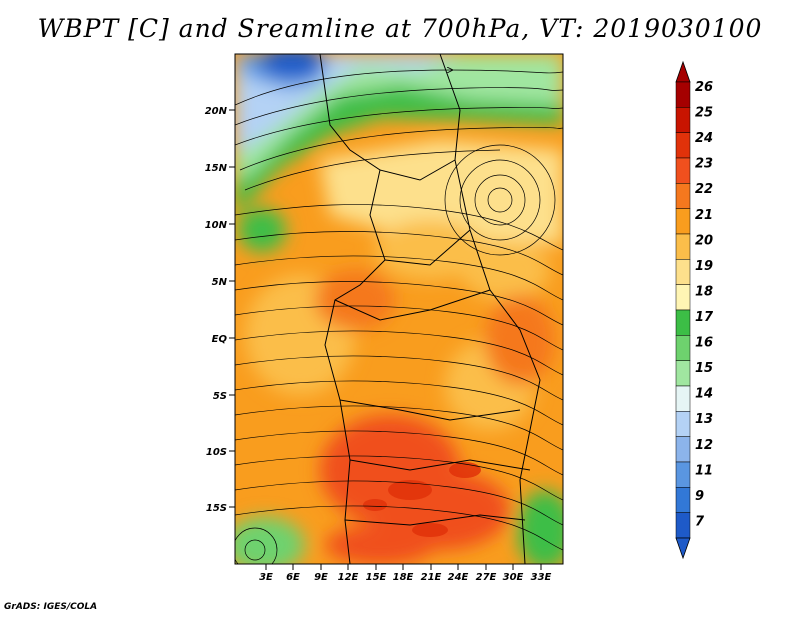 This screenshot has width=800, height=618. What do you see at coordinates (321, 577) in the screenshot?
I see `lon-tick-9e: 9E` at bounding box center [321, 577].